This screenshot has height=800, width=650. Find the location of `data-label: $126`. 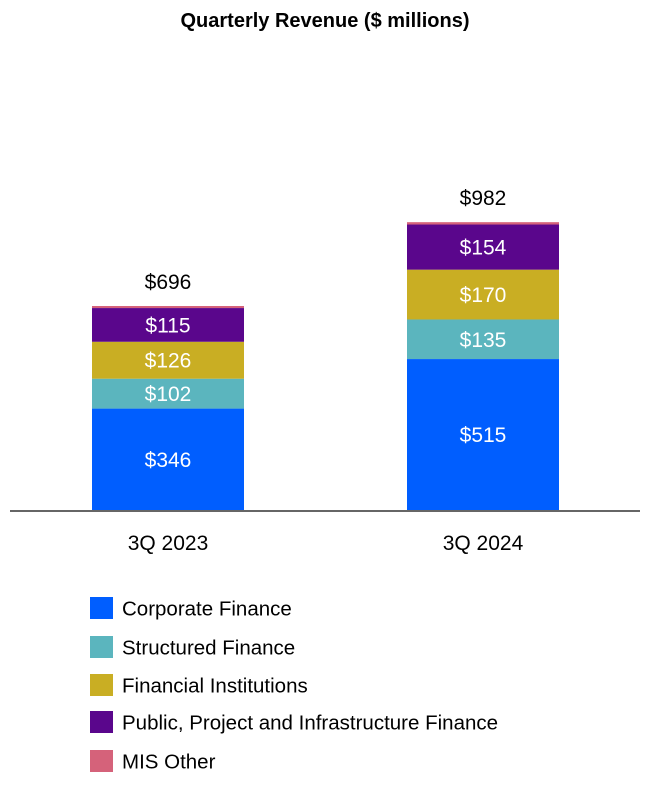

data-label: $126 is located at coordinates (168, 361).